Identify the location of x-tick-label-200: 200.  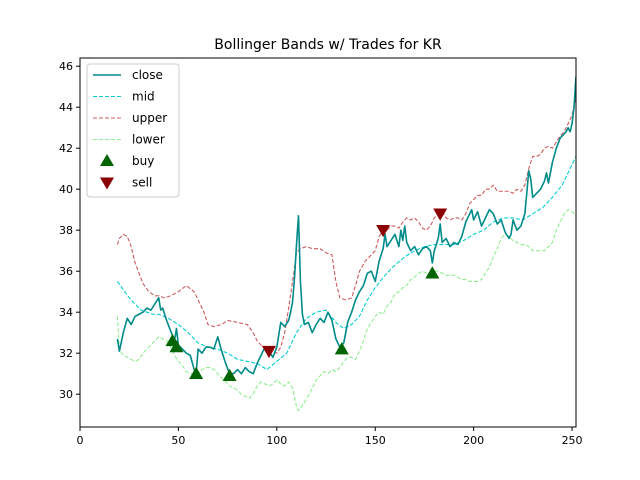
(473, 440).